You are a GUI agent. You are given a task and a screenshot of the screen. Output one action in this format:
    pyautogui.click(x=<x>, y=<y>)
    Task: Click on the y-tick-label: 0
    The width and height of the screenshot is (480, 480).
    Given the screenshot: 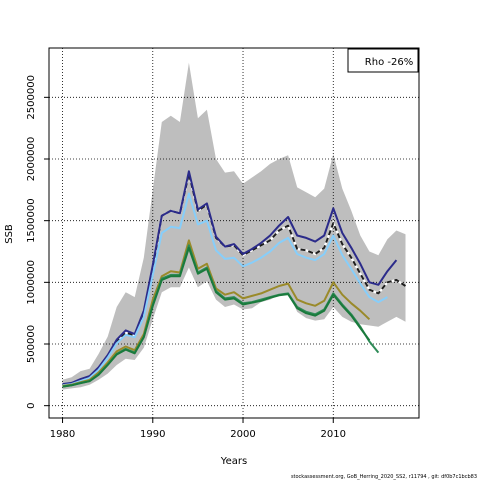 What is the action you would take?
    pyautogui.click(x=31, y=405)
    